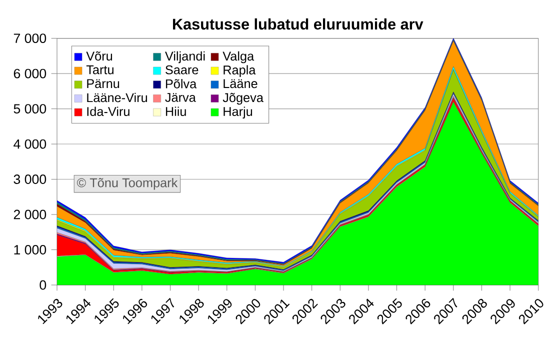  Describe the element at coordinates (30, 215) in the screenshot. I see `y-tick-label: 2 000` at that location.